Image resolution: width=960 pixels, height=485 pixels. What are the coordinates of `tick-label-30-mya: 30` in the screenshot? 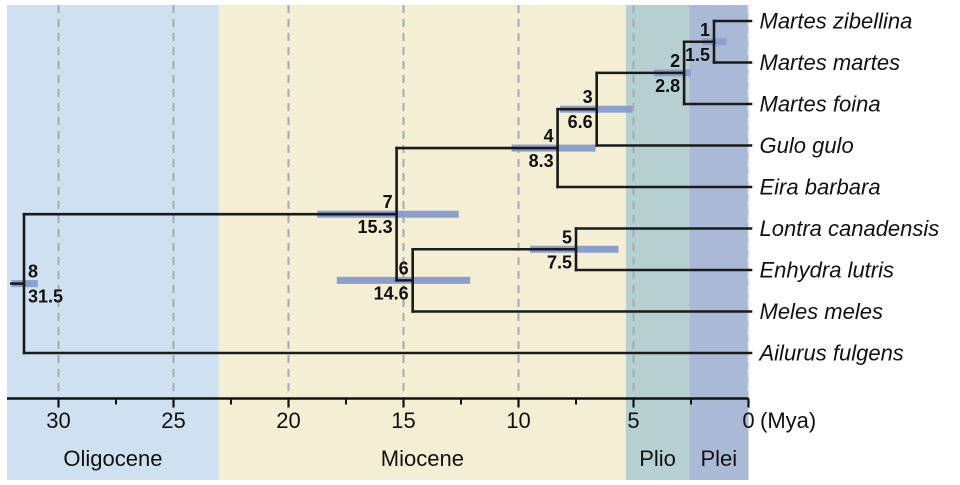 It's located at (58, 420).